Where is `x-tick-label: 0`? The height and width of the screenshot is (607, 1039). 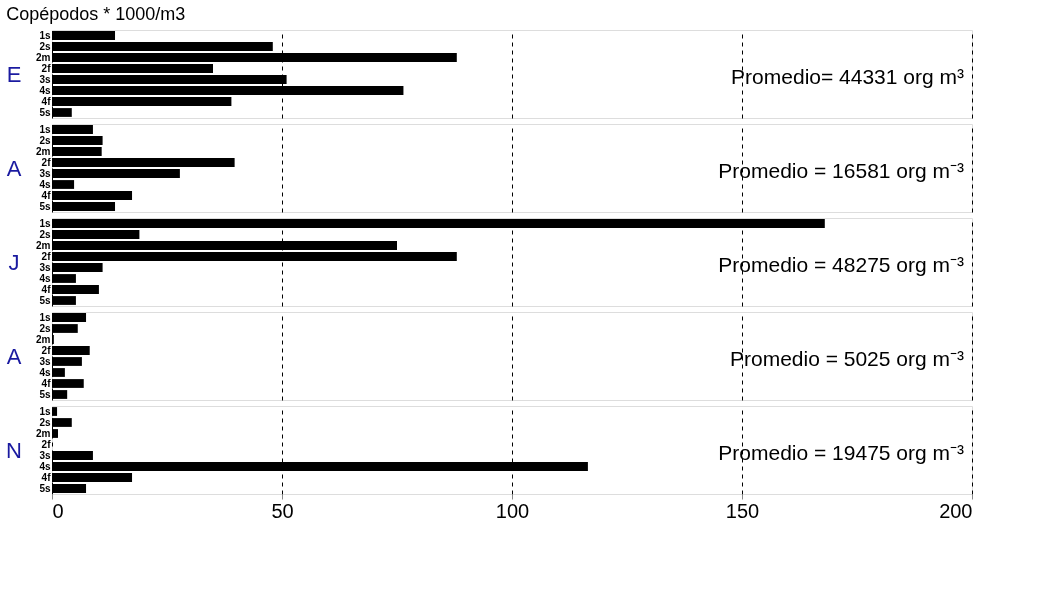
x-tick-label: 0 is located at coordinates (58, 510).